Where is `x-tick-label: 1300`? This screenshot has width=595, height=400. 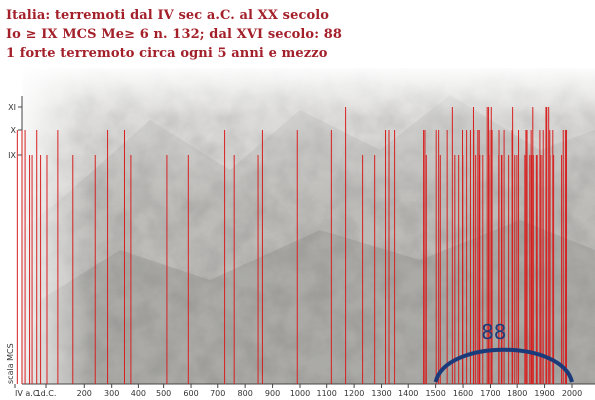 x-tick-label: 1300 is located at coordinates (381, 393).